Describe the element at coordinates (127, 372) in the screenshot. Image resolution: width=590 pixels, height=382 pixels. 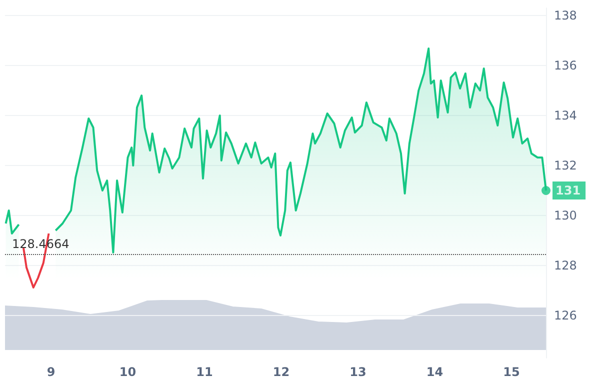
I see `x-tick-label: 10` at that location.